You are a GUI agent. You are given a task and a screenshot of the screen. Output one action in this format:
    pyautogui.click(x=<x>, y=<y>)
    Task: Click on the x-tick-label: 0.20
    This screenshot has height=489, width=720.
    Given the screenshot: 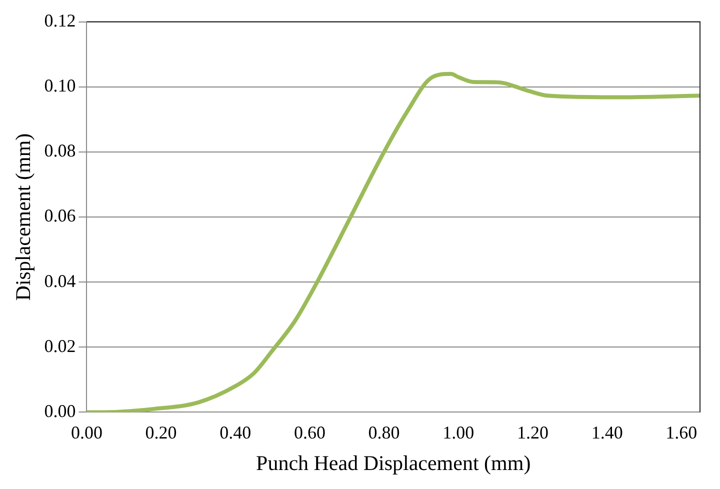 What is the action you would take?
    pyautogui.click(x=161, y=432)
    